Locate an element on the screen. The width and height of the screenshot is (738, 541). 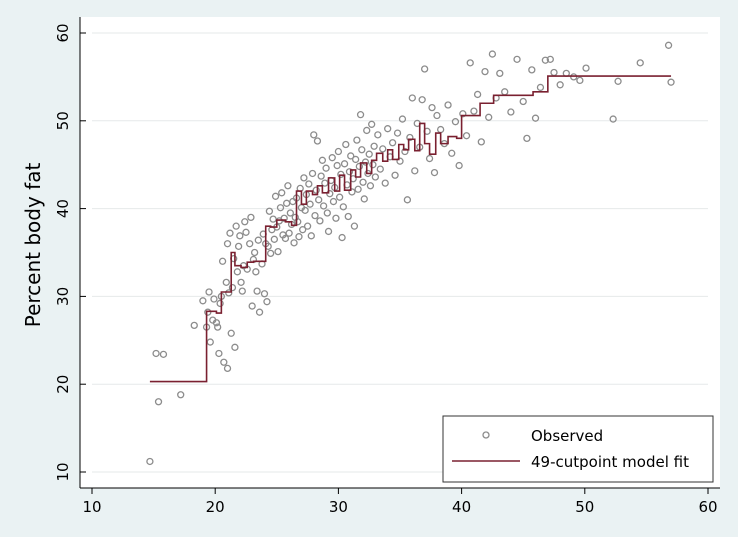
legend: Observed 49-cutpoint model fit is located at coordinates (578, 449).